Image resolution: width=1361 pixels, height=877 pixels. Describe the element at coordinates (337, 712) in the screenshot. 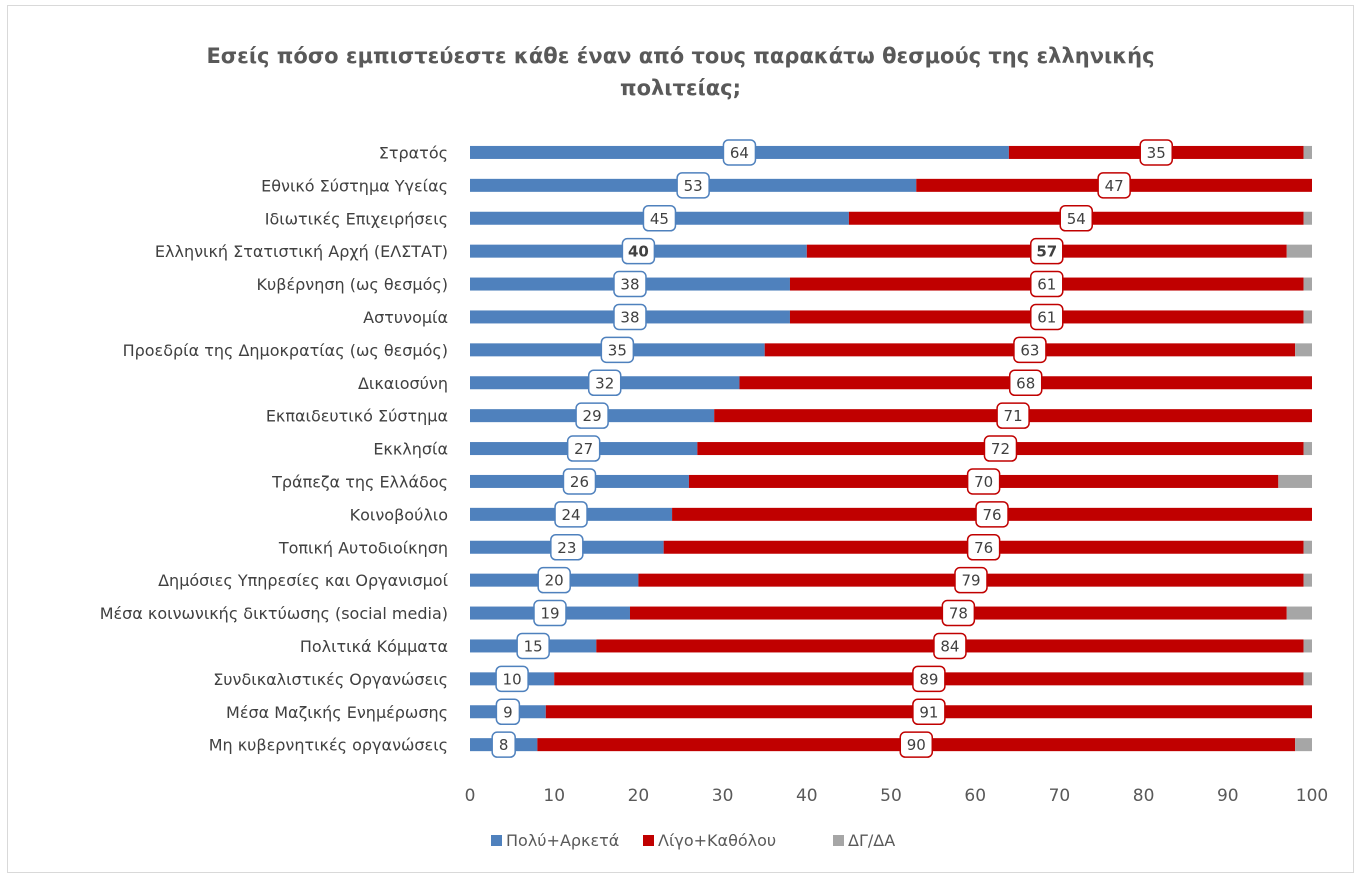

I see `category-label: Μέσα Μαζικής Ενημέρωσης` at that location.